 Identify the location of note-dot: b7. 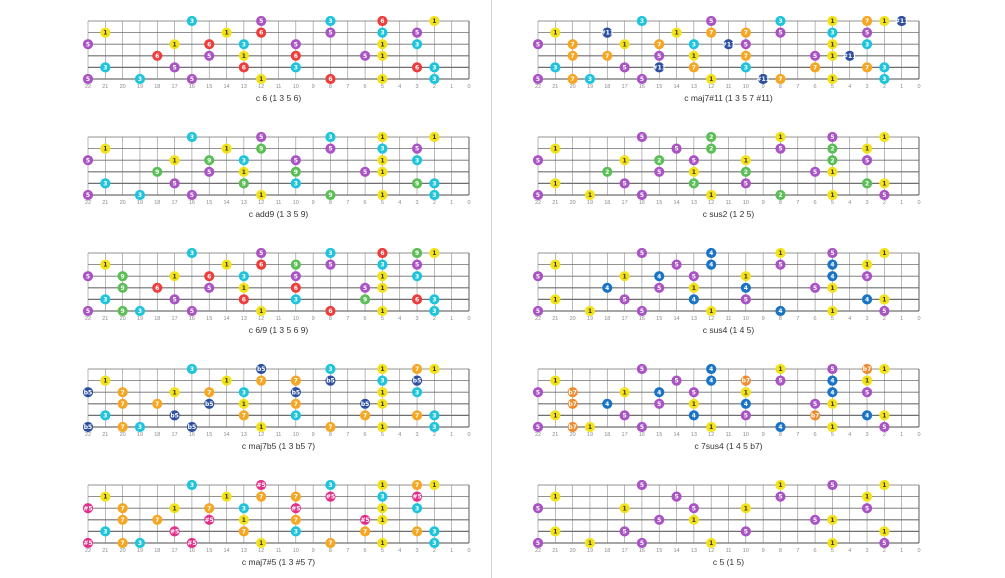
(867, 369).